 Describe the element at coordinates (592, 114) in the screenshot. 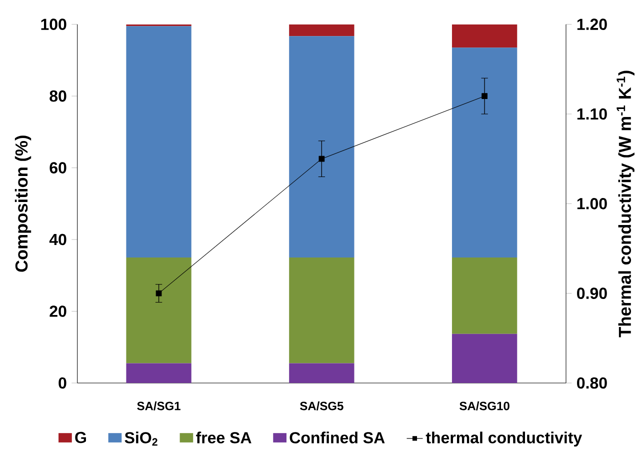

I see `y2-tick-label: 1.10` at that location.